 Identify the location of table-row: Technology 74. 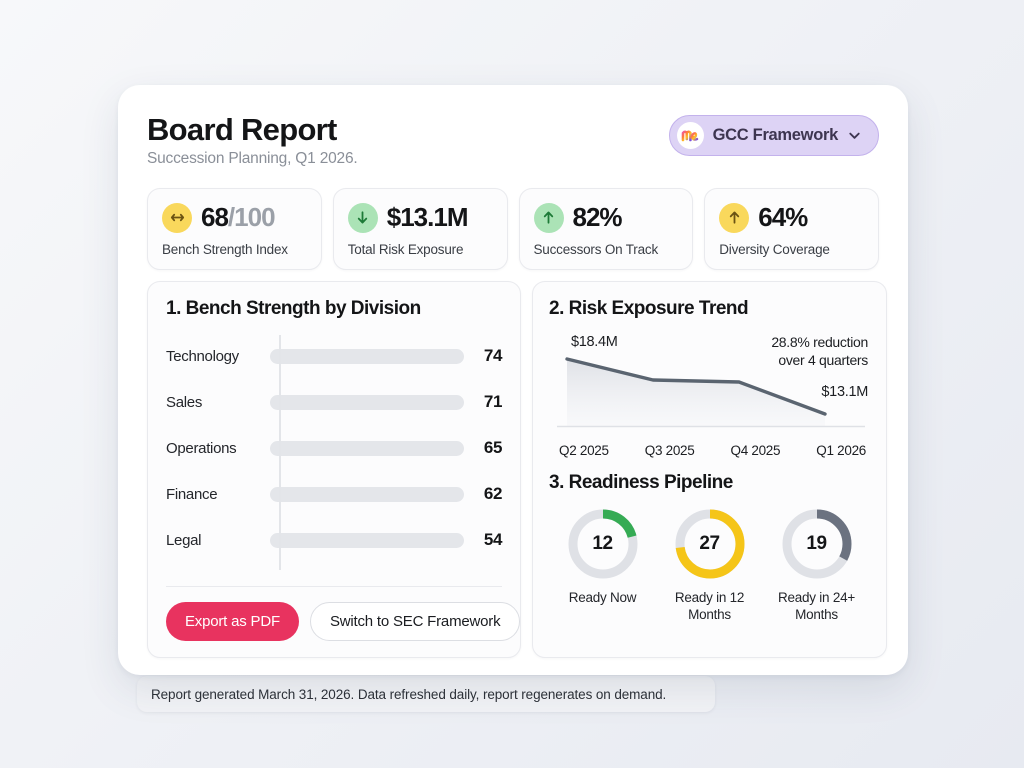
(334, 356).